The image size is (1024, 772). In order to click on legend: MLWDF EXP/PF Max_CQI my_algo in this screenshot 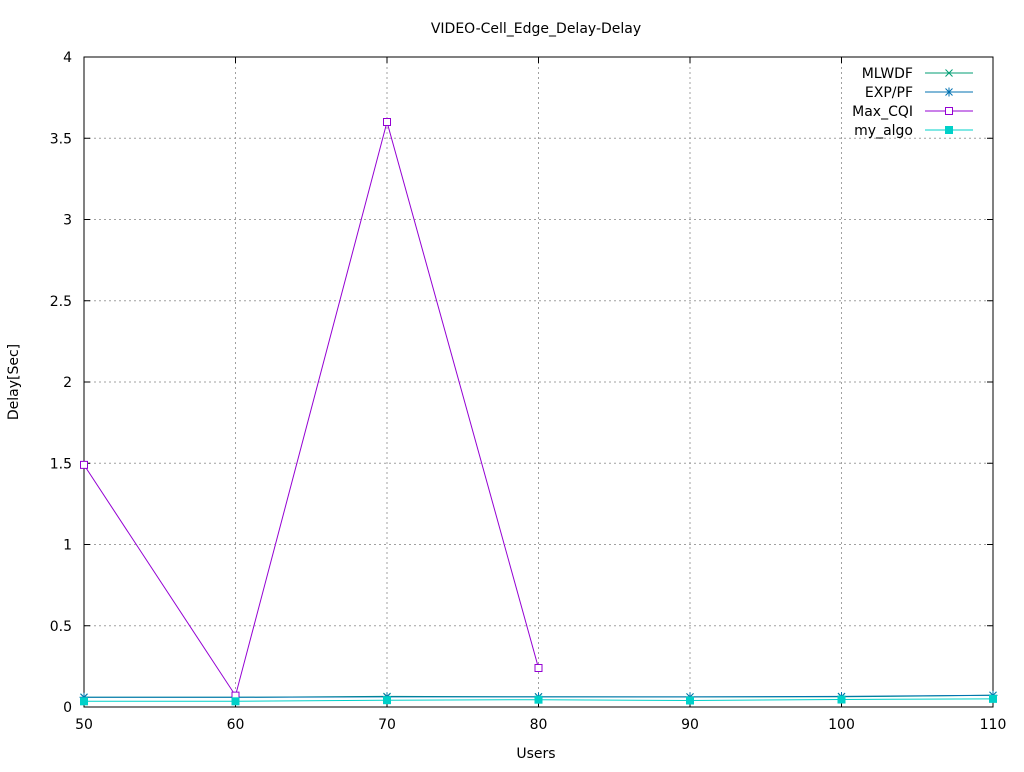, I will do `click(912, 102)`.